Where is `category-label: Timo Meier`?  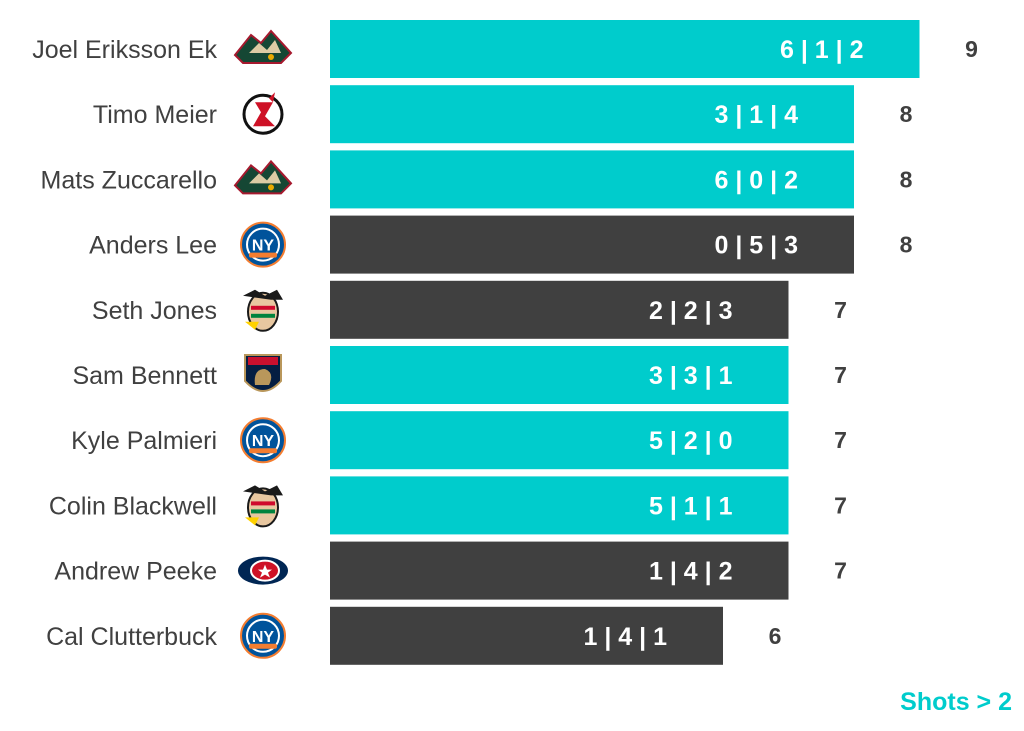 category-label: Timo Meier is located at coordinates (155, 115).